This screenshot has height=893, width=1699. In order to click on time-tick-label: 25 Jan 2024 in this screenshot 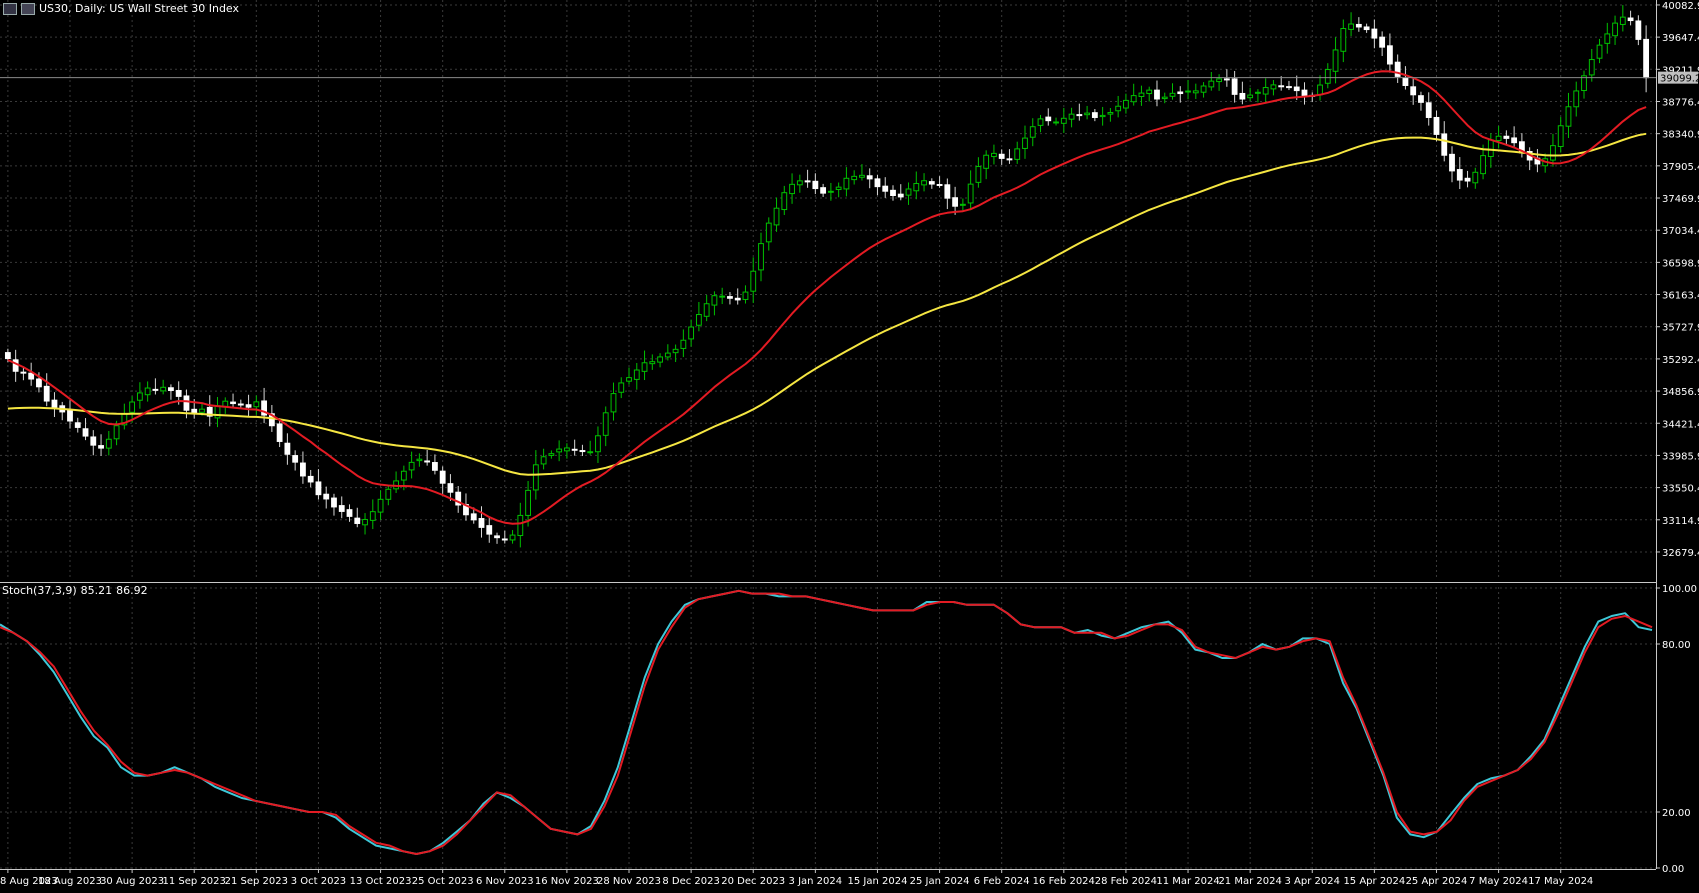, I will do `click(940, 881)`.